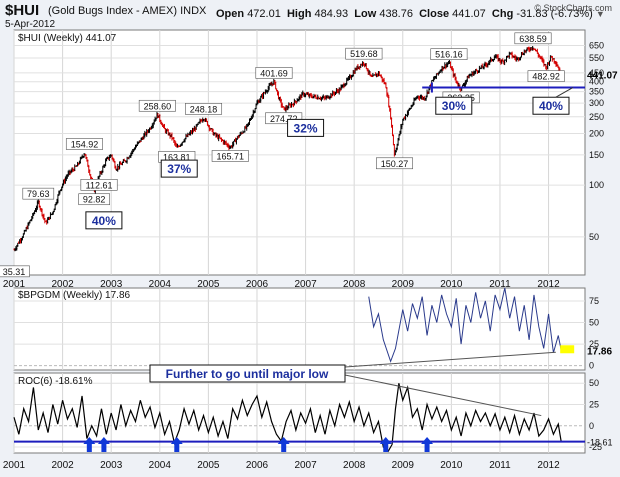  What do you see at coordinates (193, 11) in the screenshot?
I see `exchange-label: INDX` at bounding box center [193, 11].